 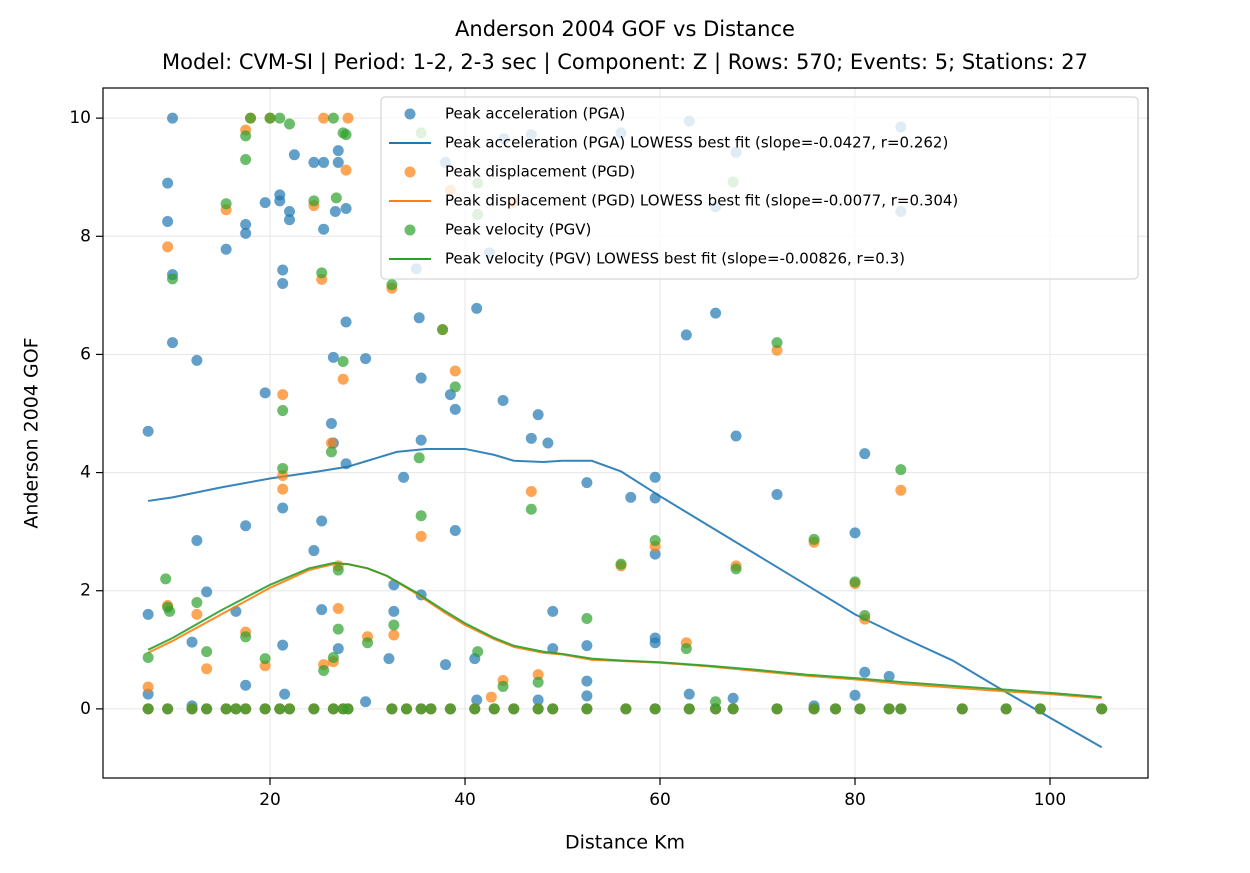 What do you see at coordinates (465, 800) in the screenshot?
I see `x-tick-label: 40` at bounding box center [465, 800].